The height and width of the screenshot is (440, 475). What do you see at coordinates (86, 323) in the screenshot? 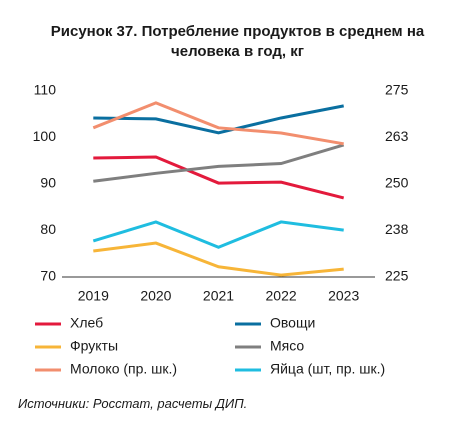
I see `legend-label: Хлеб` at bounding box center [86, 323].